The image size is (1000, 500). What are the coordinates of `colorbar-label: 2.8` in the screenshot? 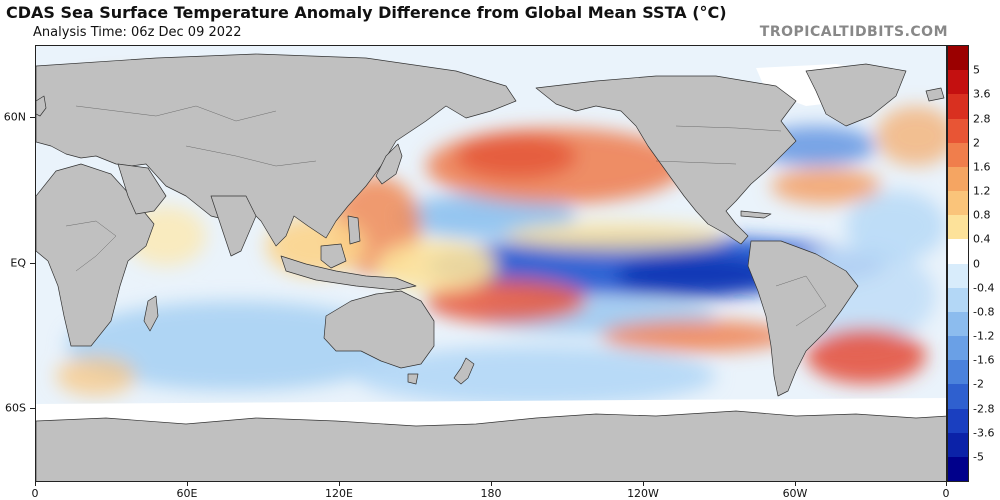 It's located at (982, 118).